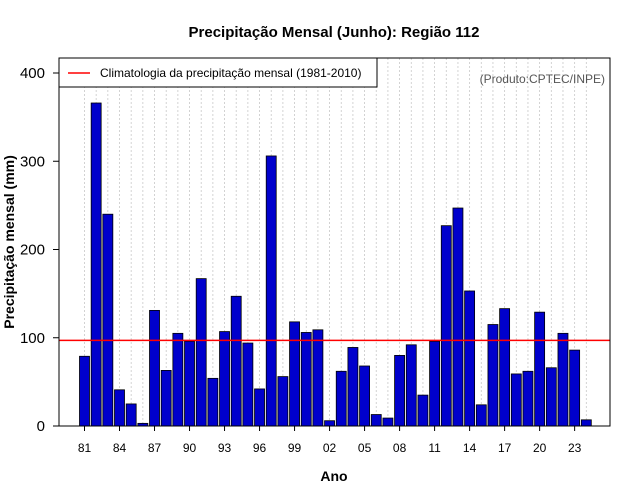 The height and width of the screenshot is (500, 640). Describe the element at coordinates (155, 448) in the screenshot. I see `x-tick-label: 87` at that location.